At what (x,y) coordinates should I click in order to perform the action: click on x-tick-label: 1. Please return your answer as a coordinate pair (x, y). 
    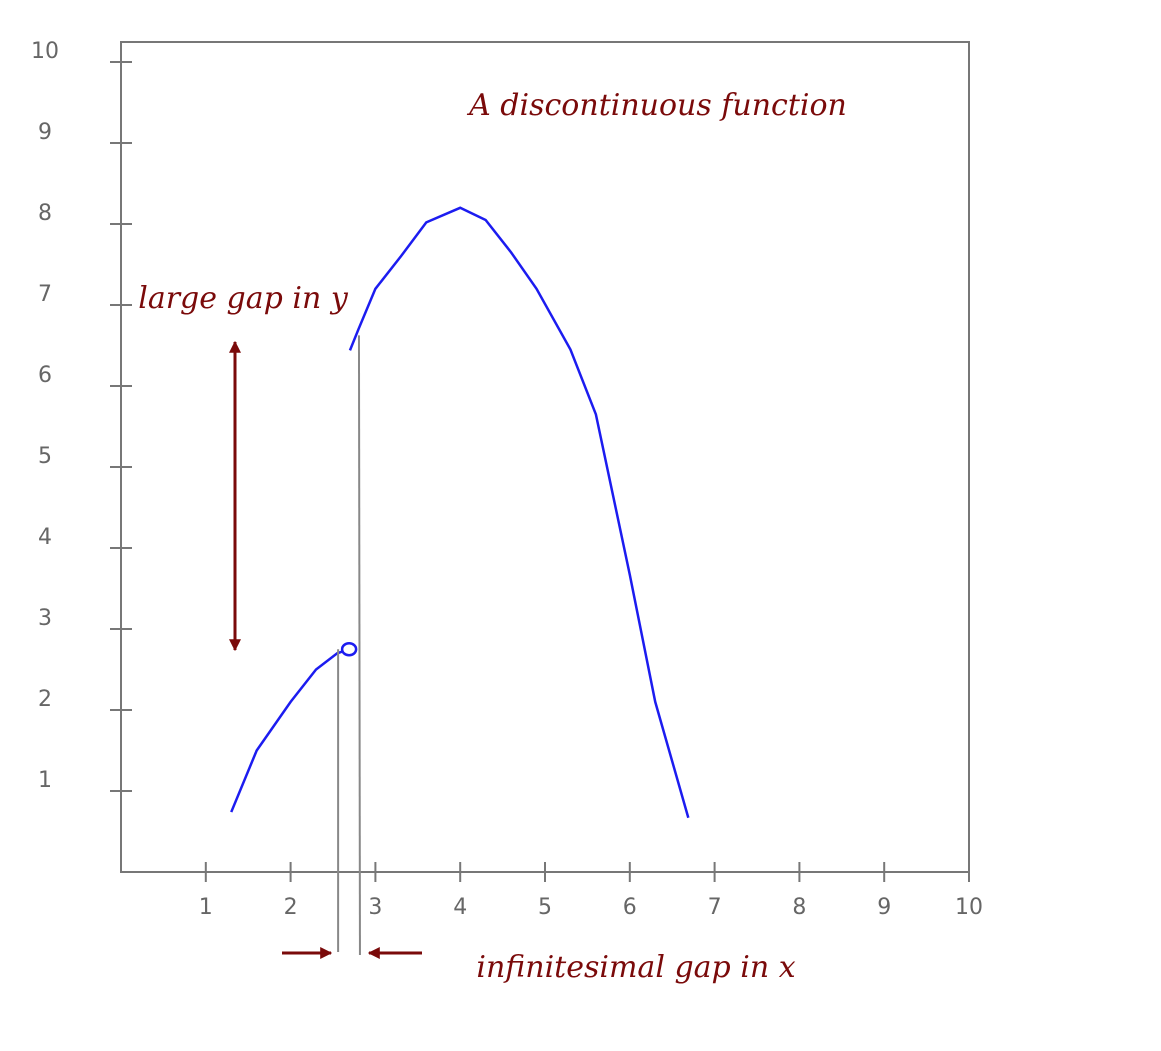
    Looking at the image, I should click on (206, 907).